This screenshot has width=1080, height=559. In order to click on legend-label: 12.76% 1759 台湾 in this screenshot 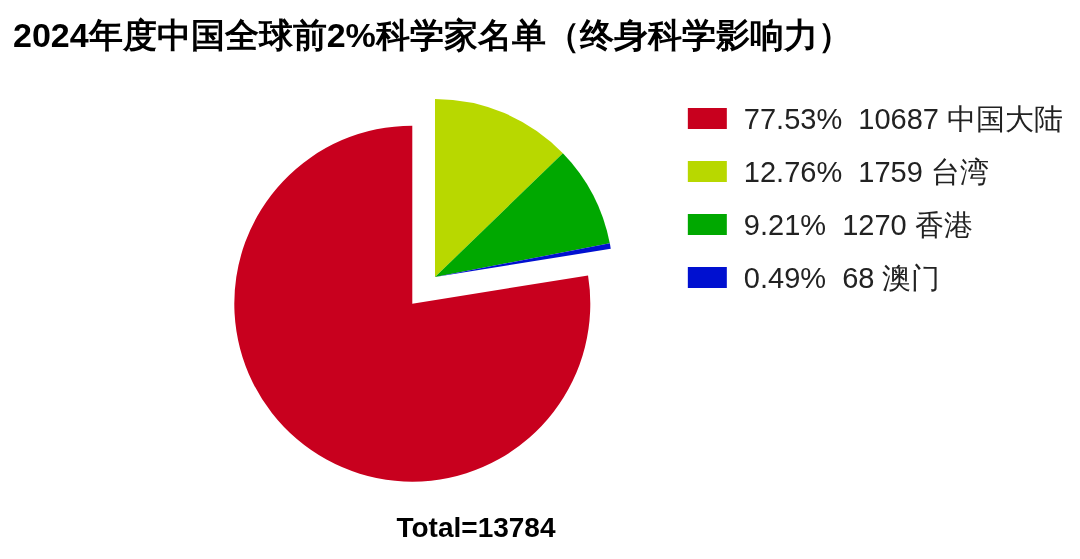, I will do `click(866, 171)`.